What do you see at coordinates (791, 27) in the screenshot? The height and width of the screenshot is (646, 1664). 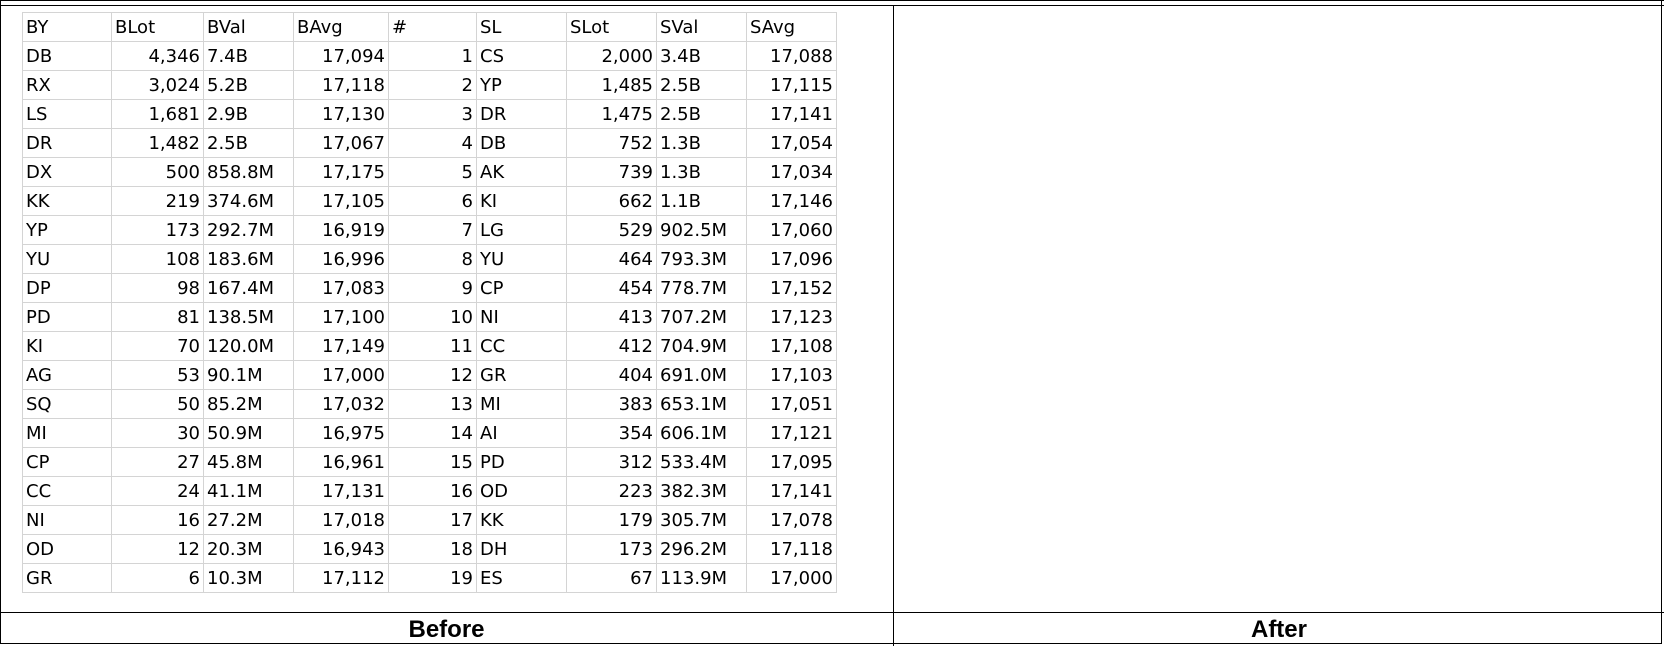 I see `before-column-header: SAvg` at bounding box center [791, 27].